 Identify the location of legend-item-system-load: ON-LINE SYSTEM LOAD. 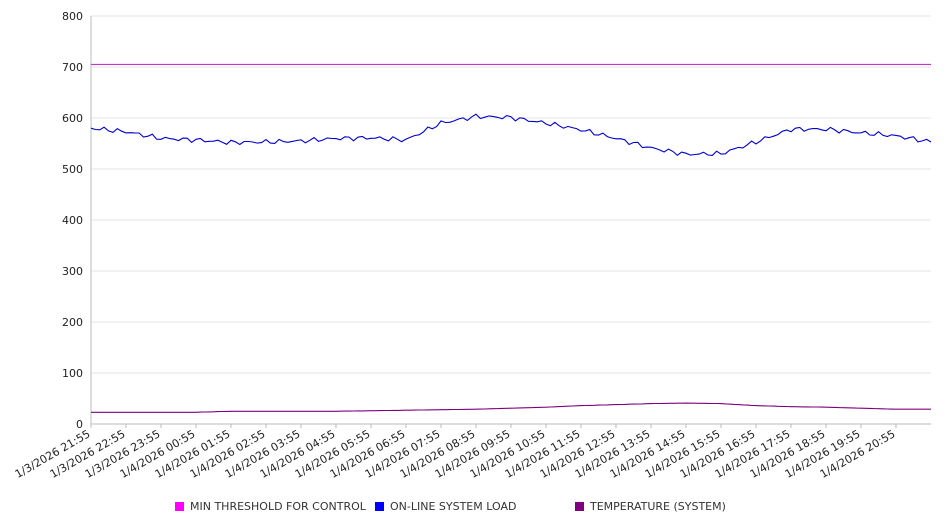
(445, 506).